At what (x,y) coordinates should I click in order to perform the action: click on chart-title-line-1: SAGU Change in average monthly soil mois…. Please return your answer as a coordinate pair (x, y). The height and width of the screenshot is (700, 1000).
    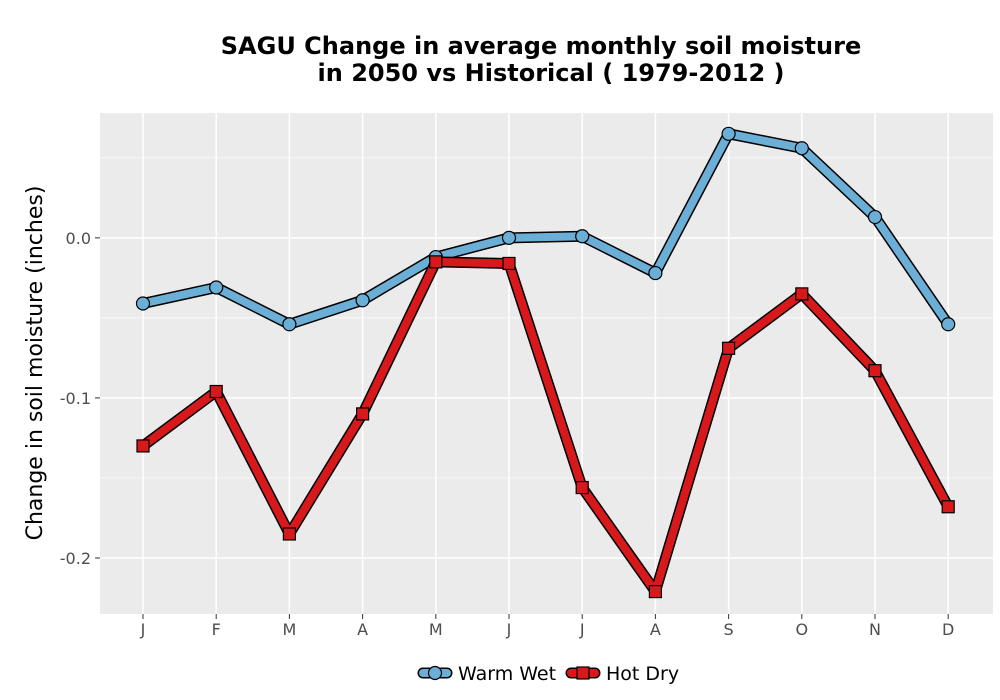
    Looking at the image, I should click on (541, 46).